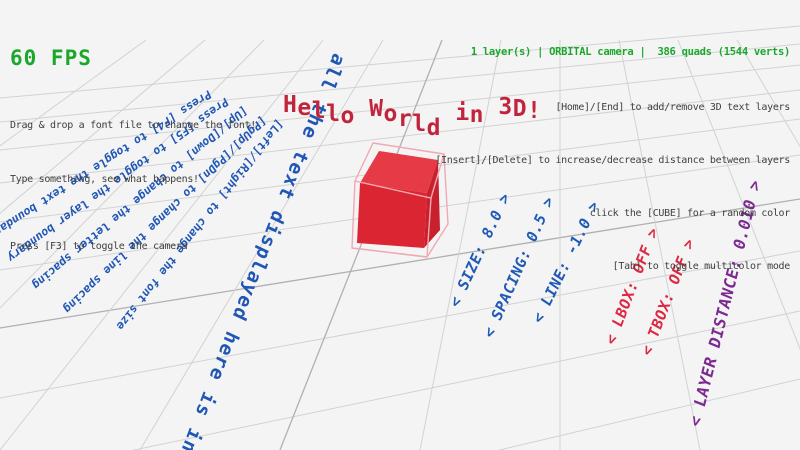 Image resolution: width=800 pixels, height=450 pixels. Describe the element at coordinates (534, 111) in the screenshot. I see `hello-char: !` at that location.